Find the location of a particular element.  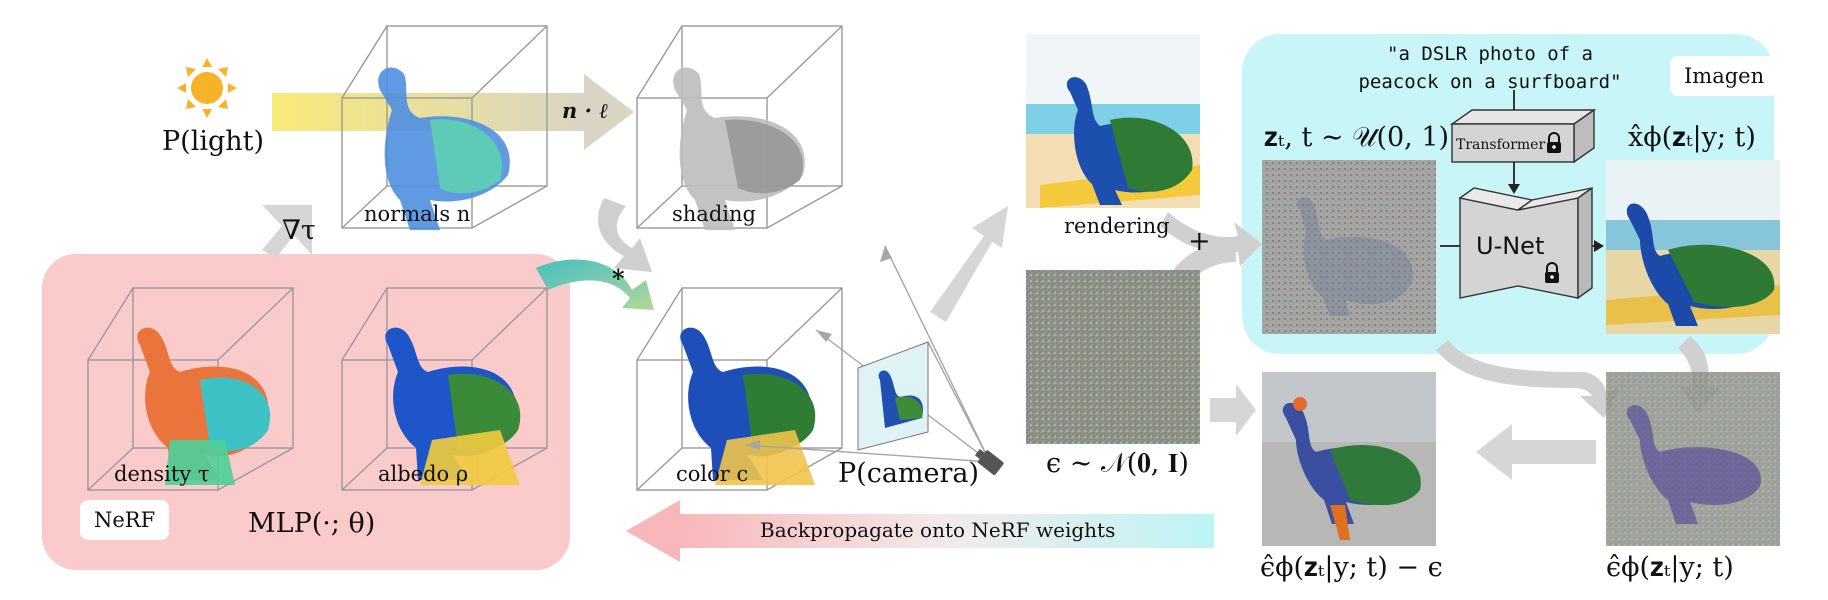

shading-peacock is located at coordinates (739, 148).